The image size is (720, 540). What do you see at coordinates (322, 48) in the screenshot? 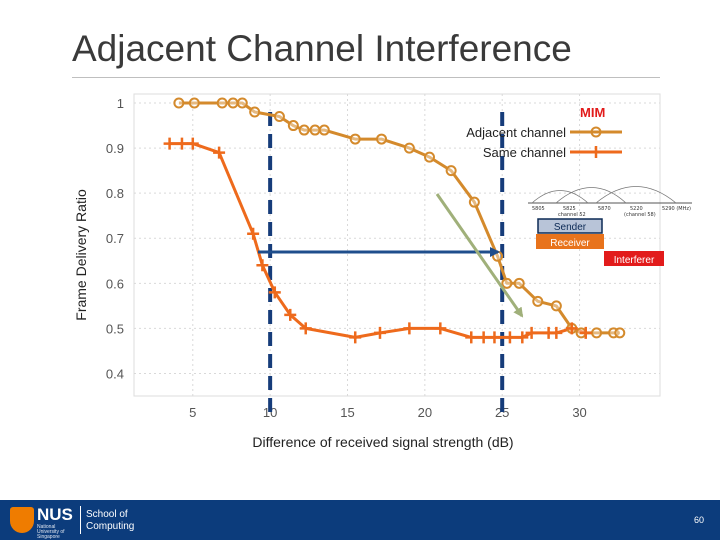
I see `slide-title: Adjacent Channel Interference` at bounding box center [322, 48].